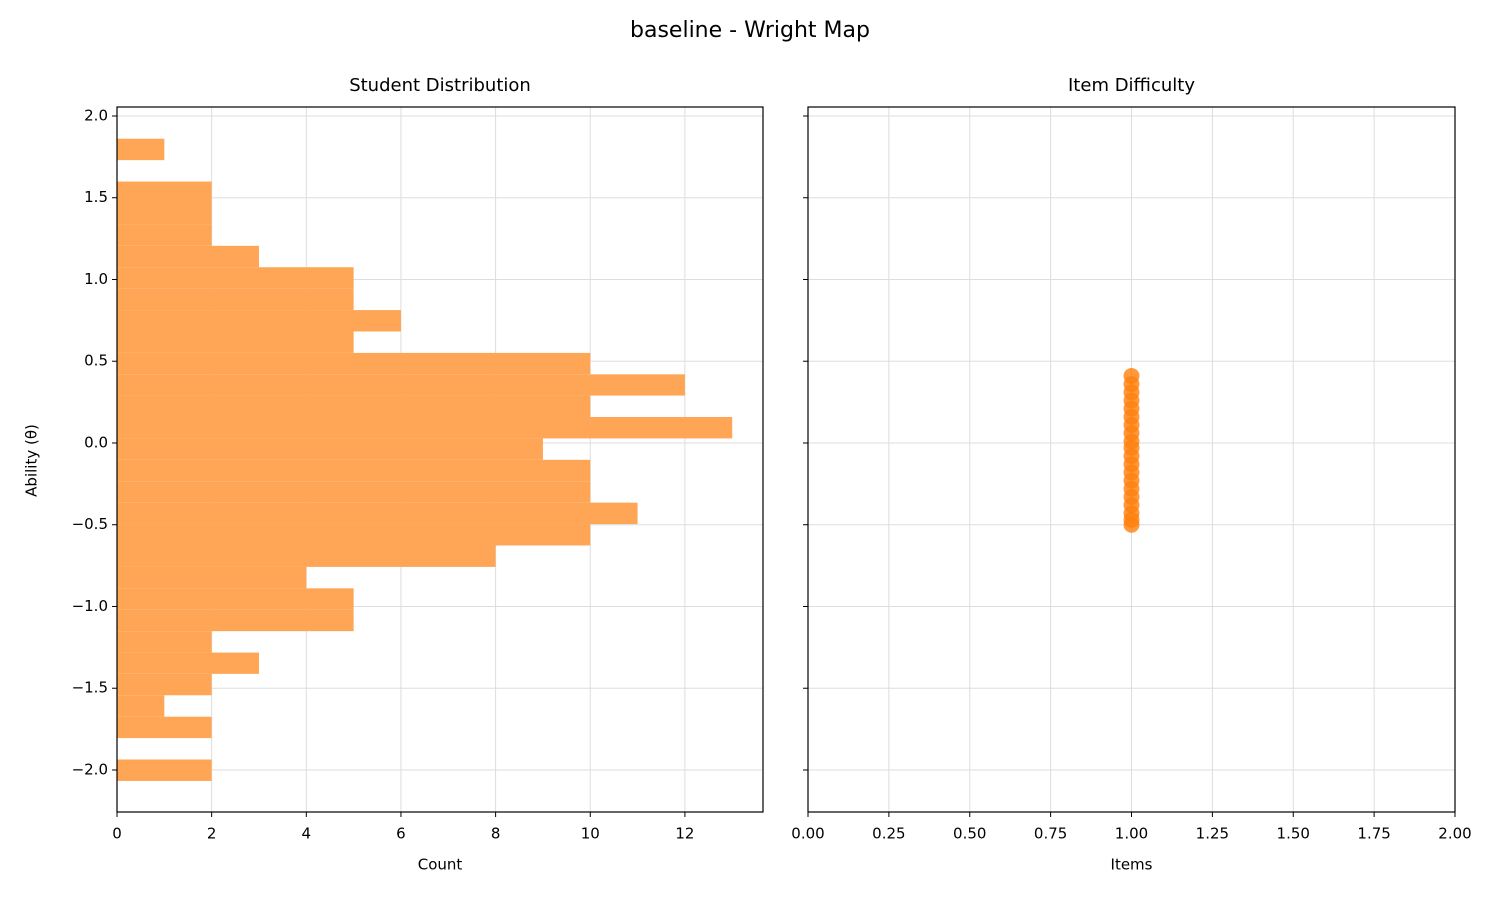 This screenshot has height=900, width=1500. I want to click on point, so click(1131, 524).